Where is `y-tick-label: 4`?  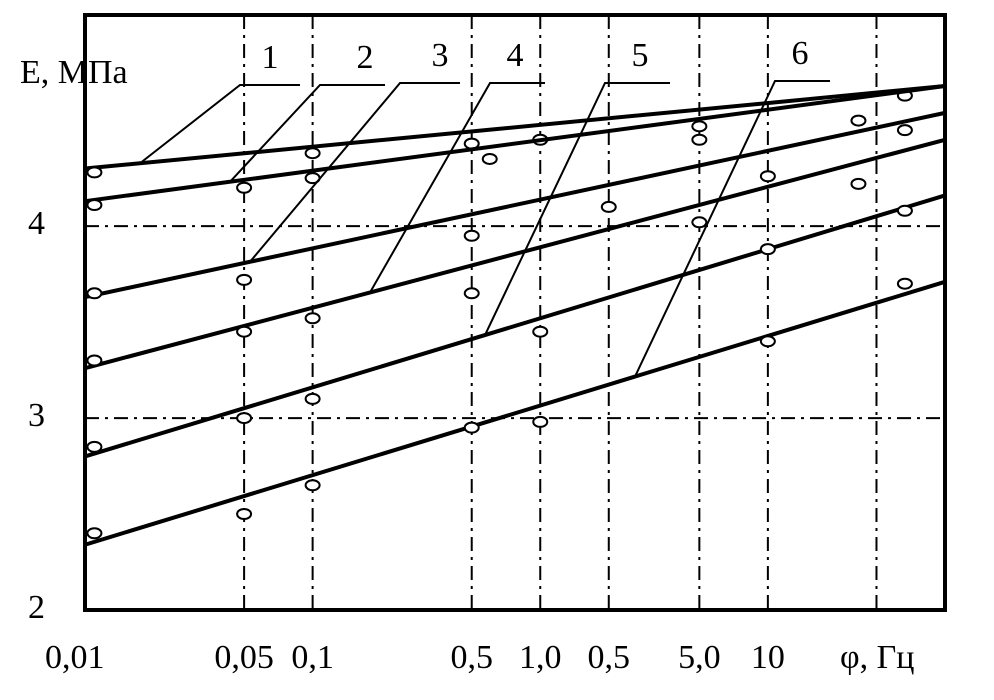
y-tick-label: 4 is located at coordinates (36, 223).